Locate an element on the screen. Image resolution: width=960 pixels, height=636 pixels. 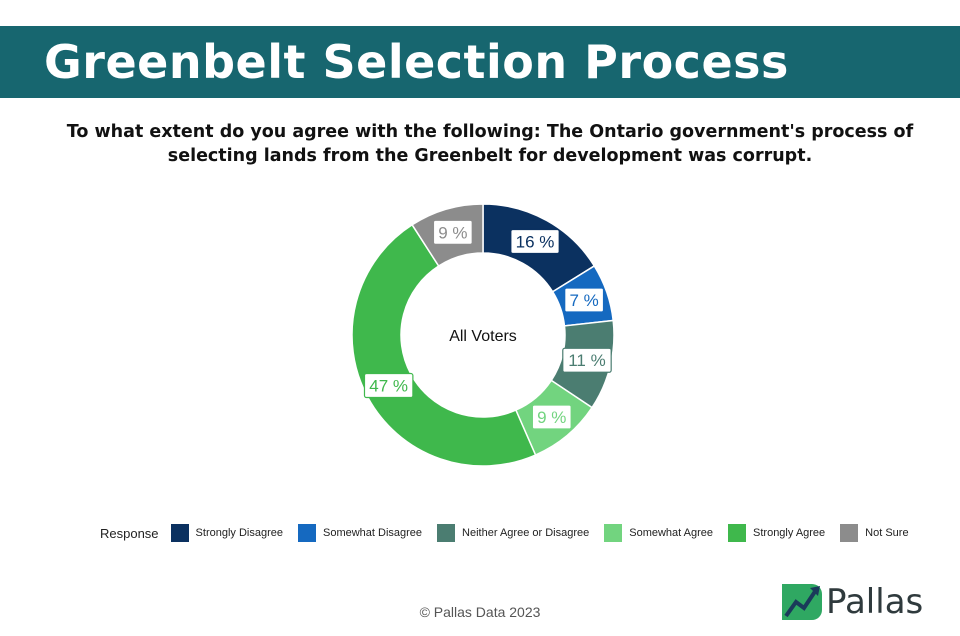
pallas-logo: Pallas is located at coordinates (865, 602).